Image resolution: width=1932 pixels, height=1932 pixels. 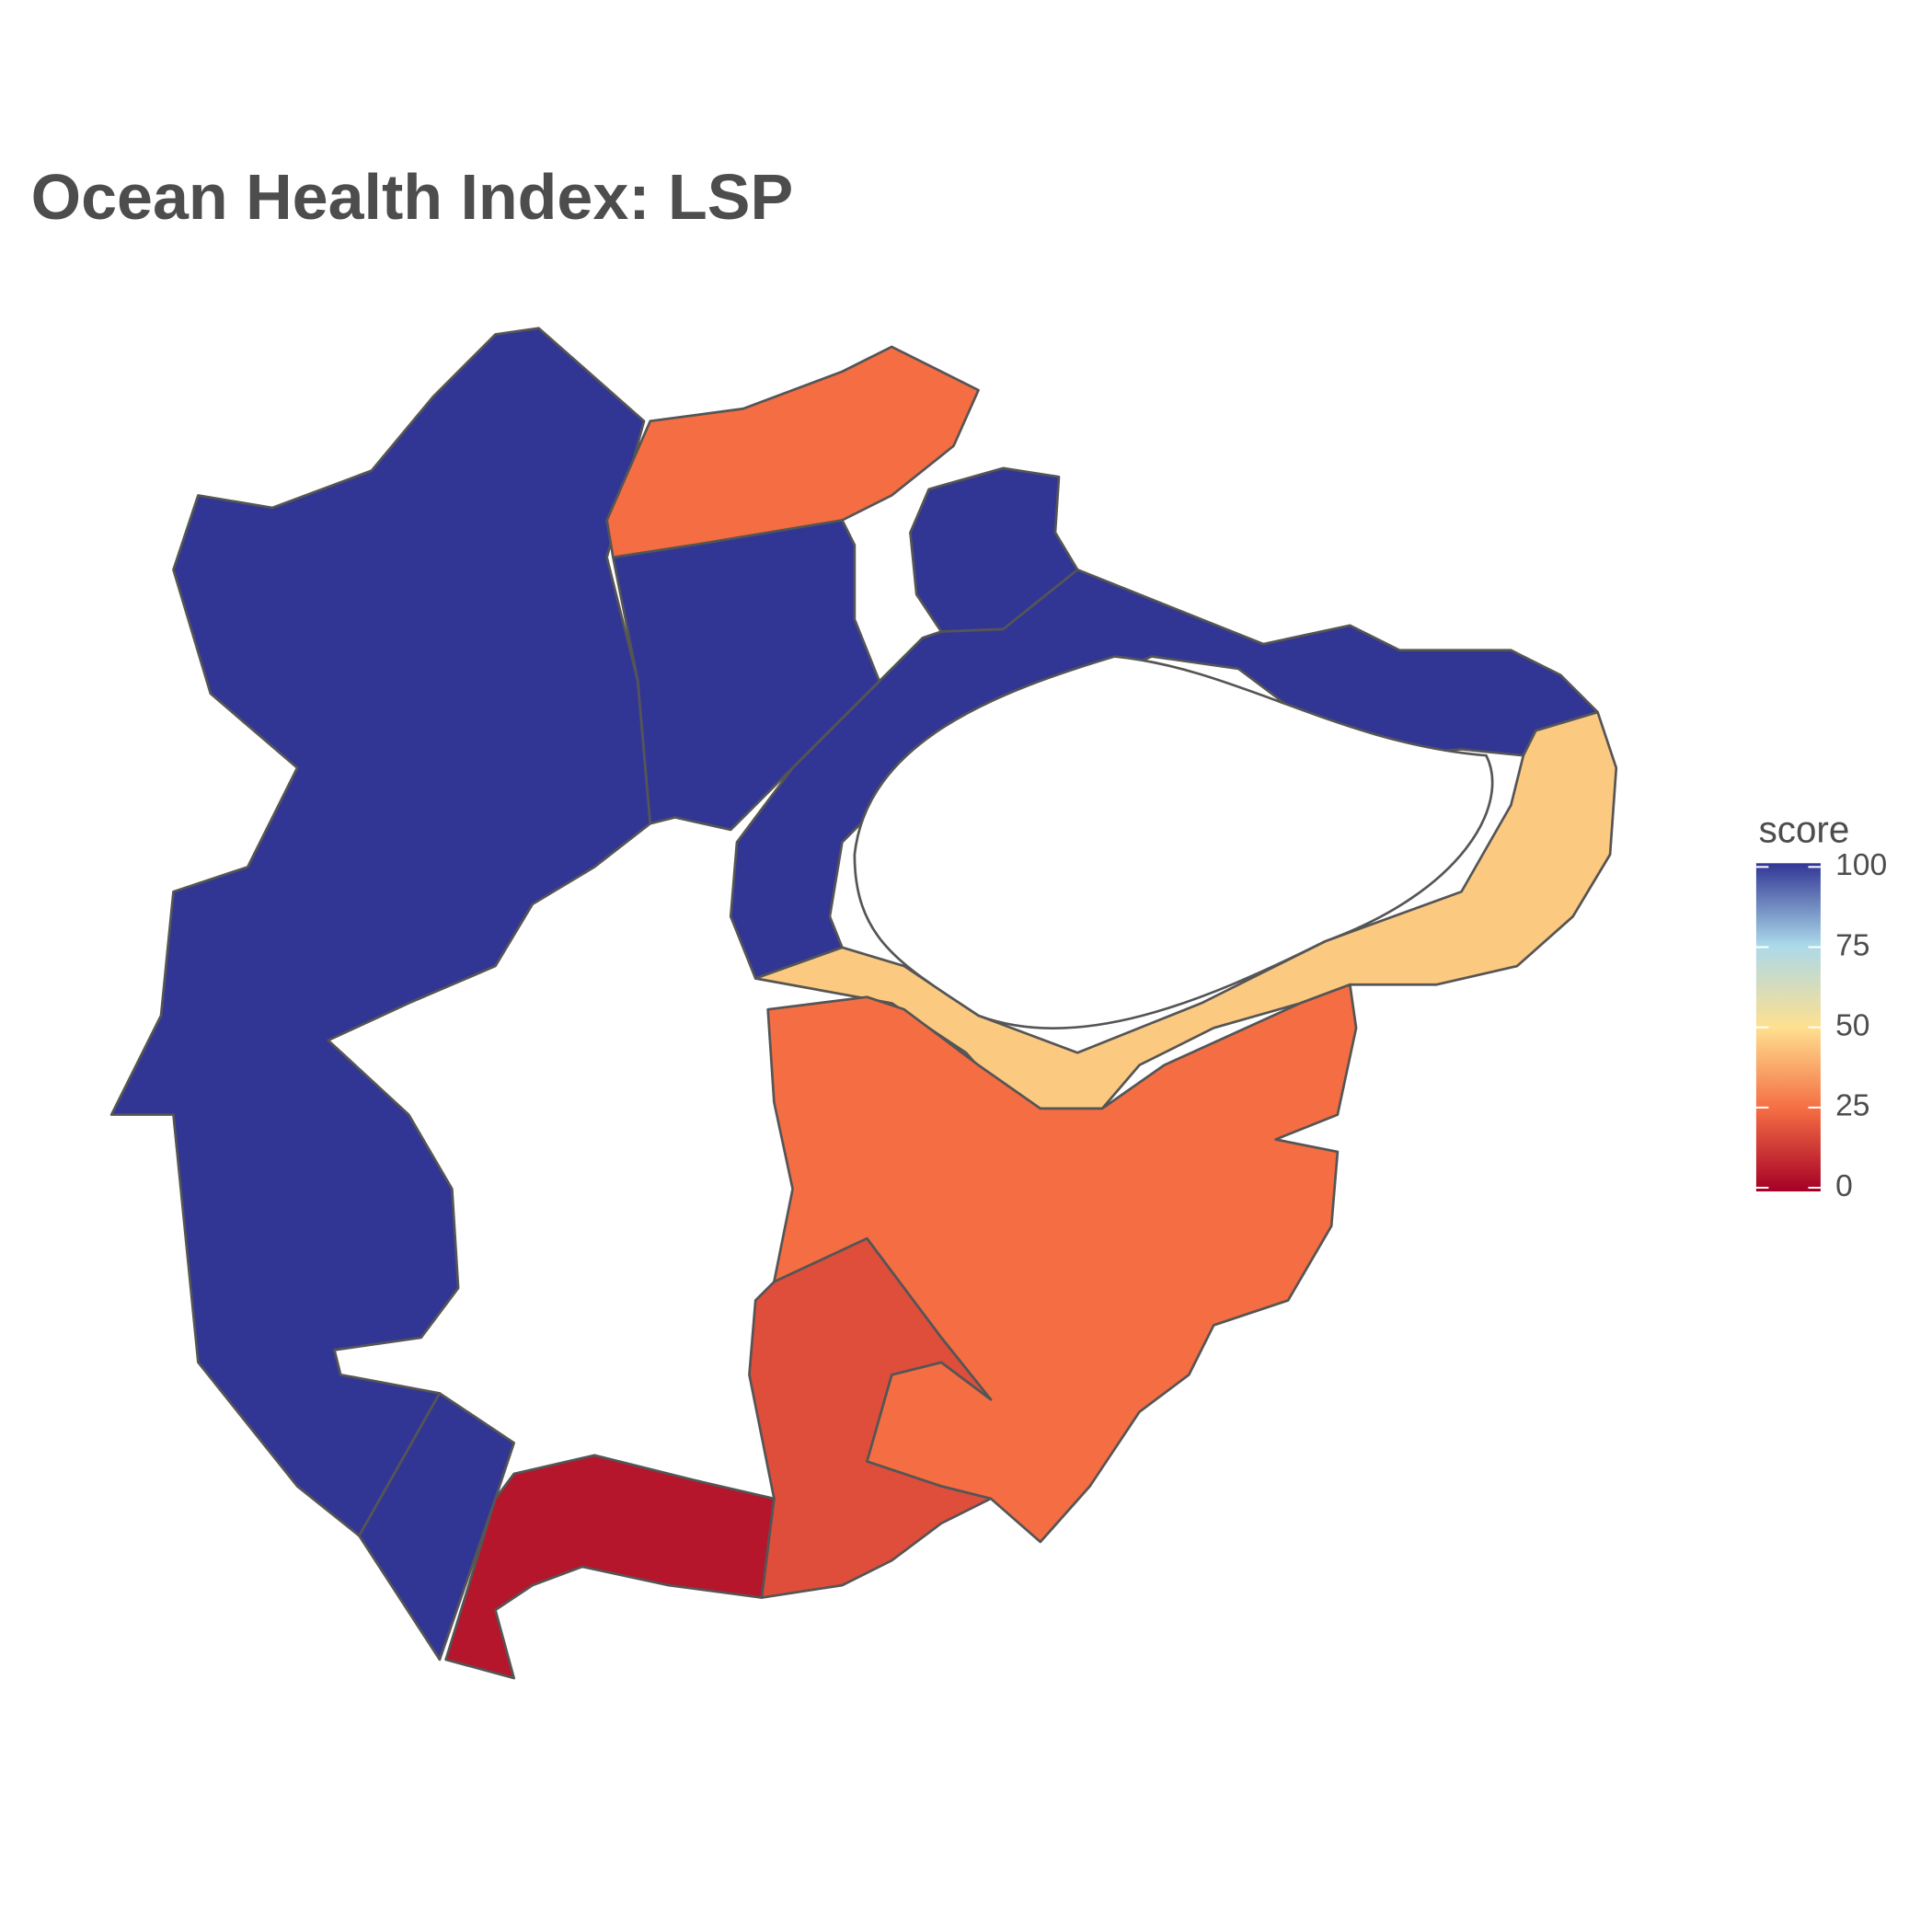 I want to click on legend-title: score, so click(x=1804, y=829).